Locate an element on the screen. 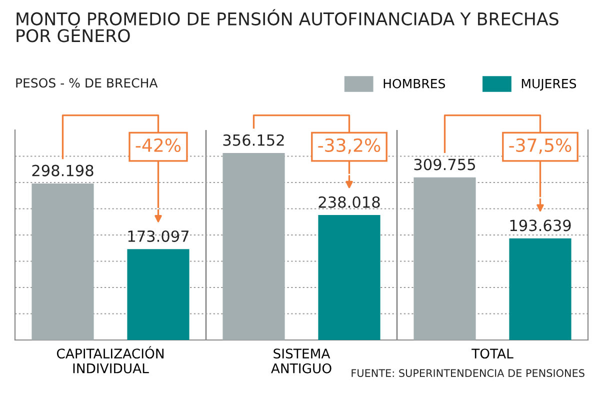  x-tick-label: TOTAL is located at coordinates (493, 353).